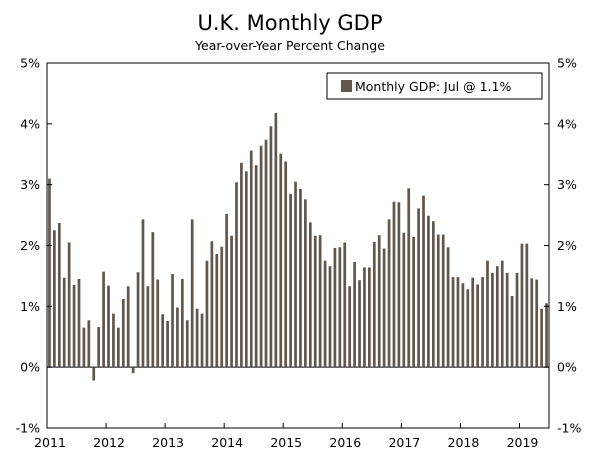 The height and width of the screenshot is (454, 600). What do you see at coordinates (404, 442) in the screenshot?
I see `x-tick-label: 2017` at bounding box center [404, 442].